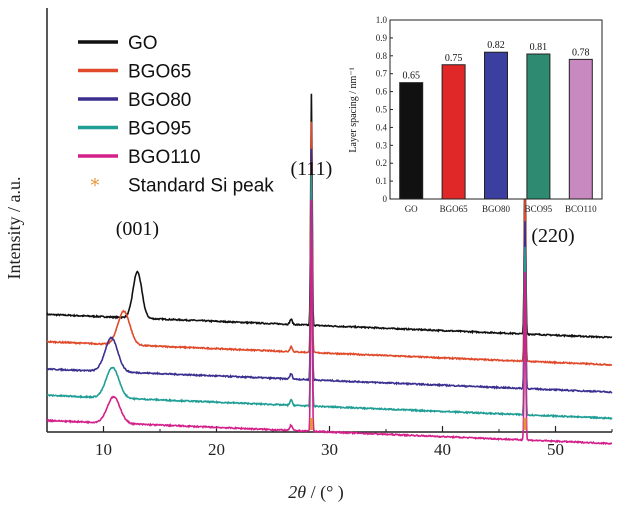  I want to click on inset-bar-value-label: 0.65, so click(411, 76).